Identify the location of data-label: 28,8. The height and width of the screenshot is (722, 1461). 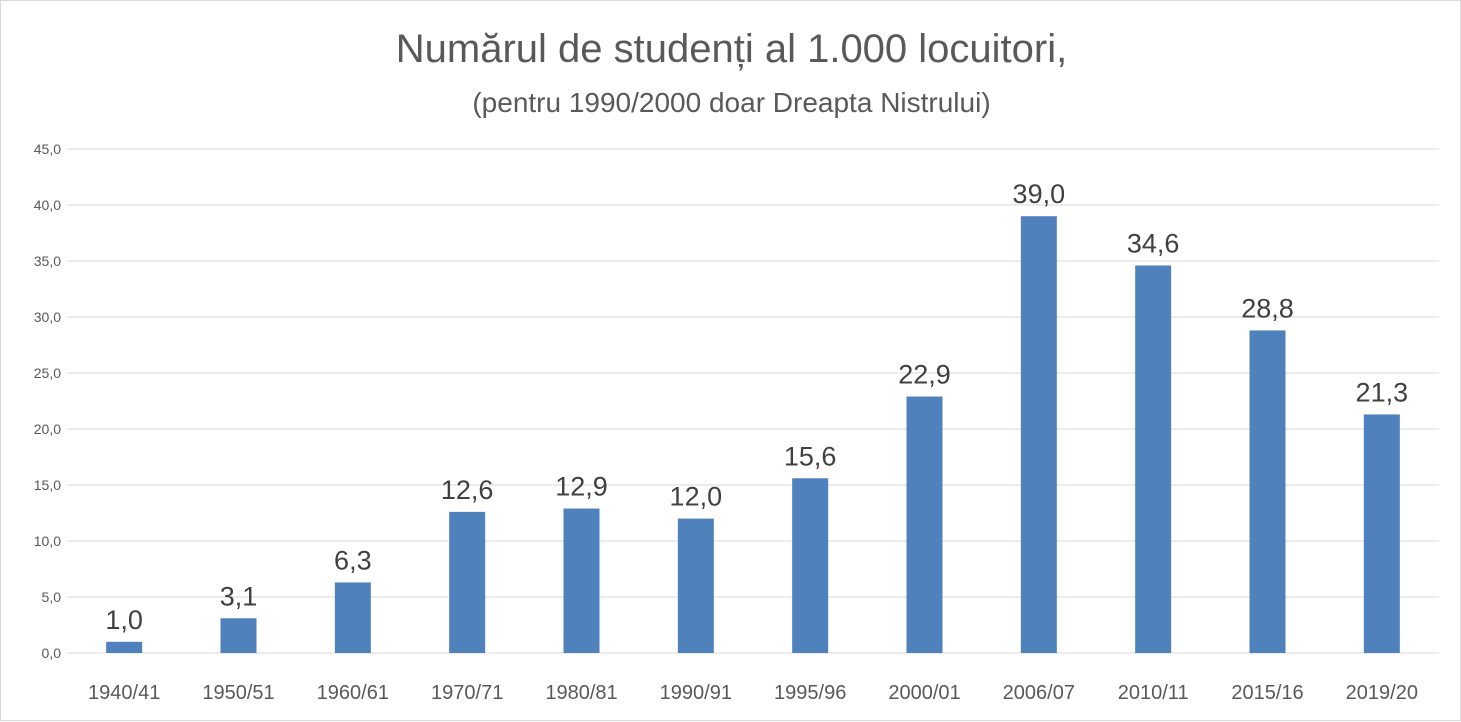
(1267, 308).